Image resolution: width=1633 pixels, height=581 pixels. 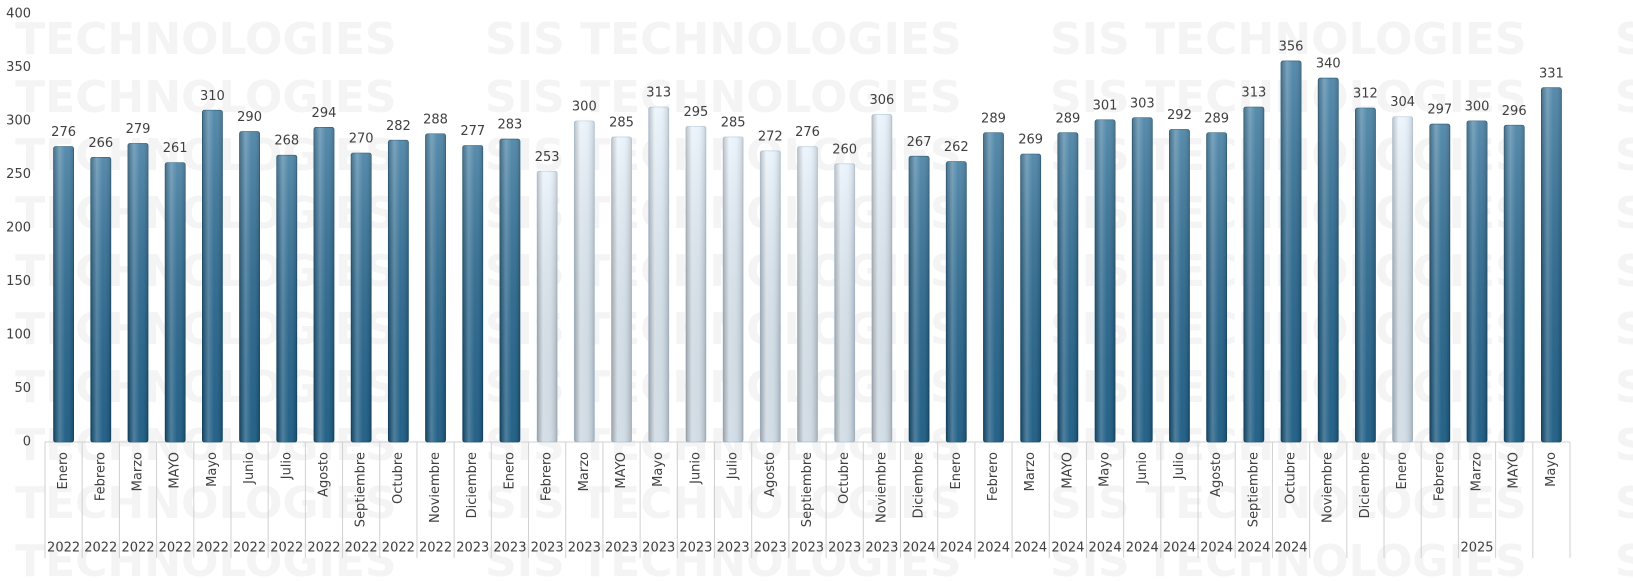 What do you see at coordinates (1476, 548) in the screenshot?
I see `year-label: 2025` at bounding box center [1476, 548].